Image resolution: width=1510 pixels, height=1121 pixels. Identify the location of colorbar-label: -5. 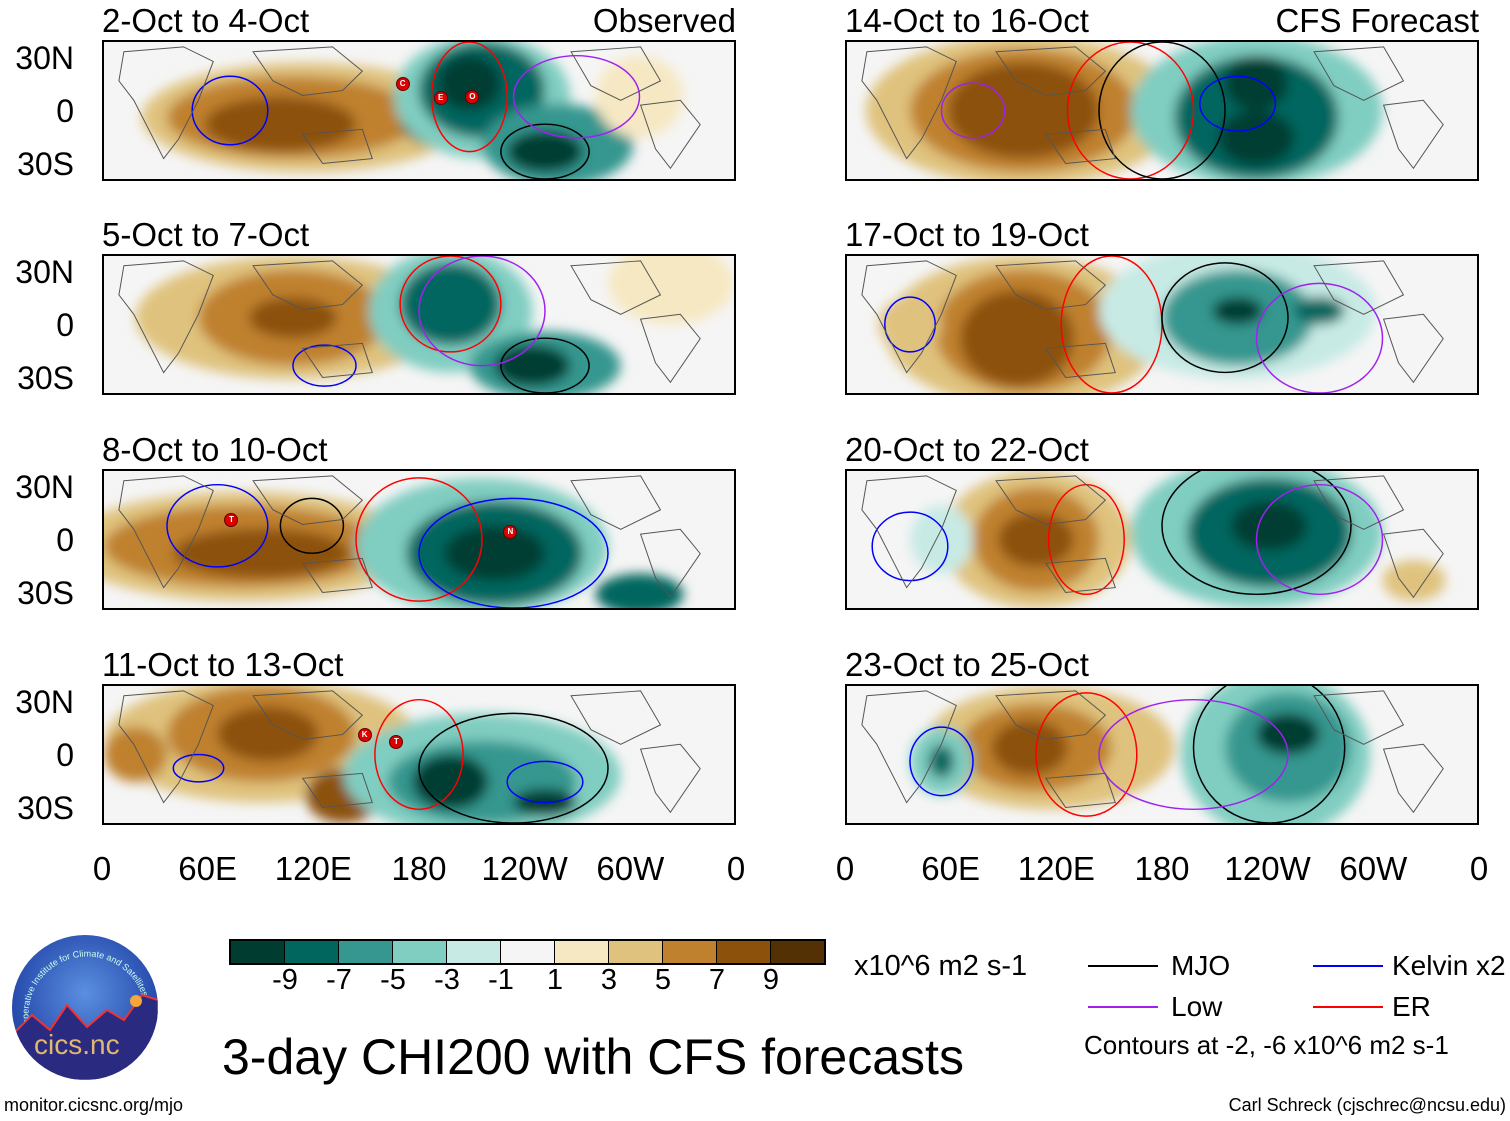
(393, 980).